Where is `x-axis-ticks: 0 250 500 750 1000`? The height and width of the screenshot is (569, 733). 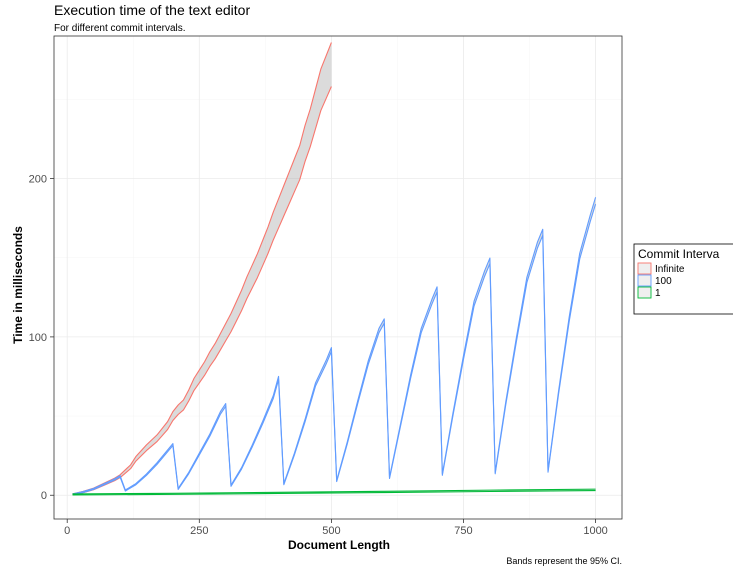 x-axis-ticks: 0 250 500 750 1000 is located at coordinates (336, 528).